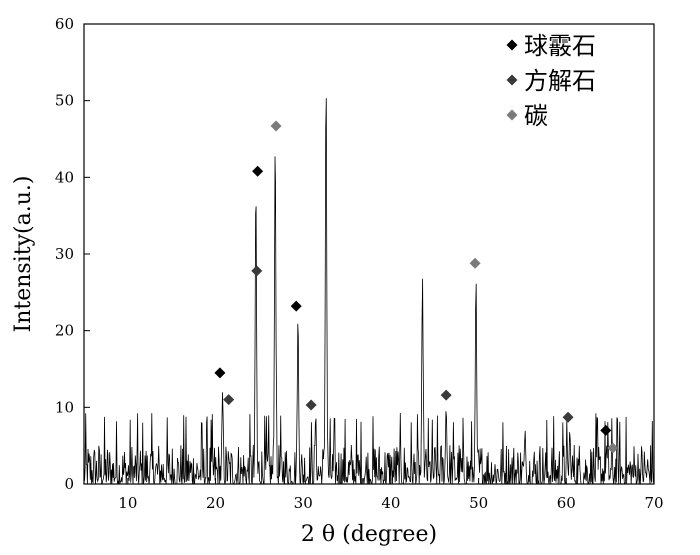 The width and height of the screenshot is (700, 555). What do you see at coordinates (536, 116) in the screenshot?
I see `legend-label-2: 碳` at bounding box center [536, 116].